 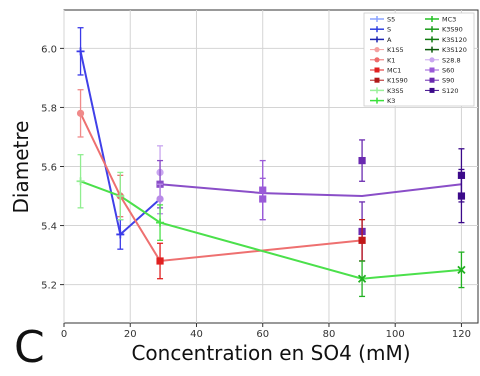 What do you see at coordinates (29, 347) in the screenshot?
I see `panel-letter: C` at bounding box center [29, 347].